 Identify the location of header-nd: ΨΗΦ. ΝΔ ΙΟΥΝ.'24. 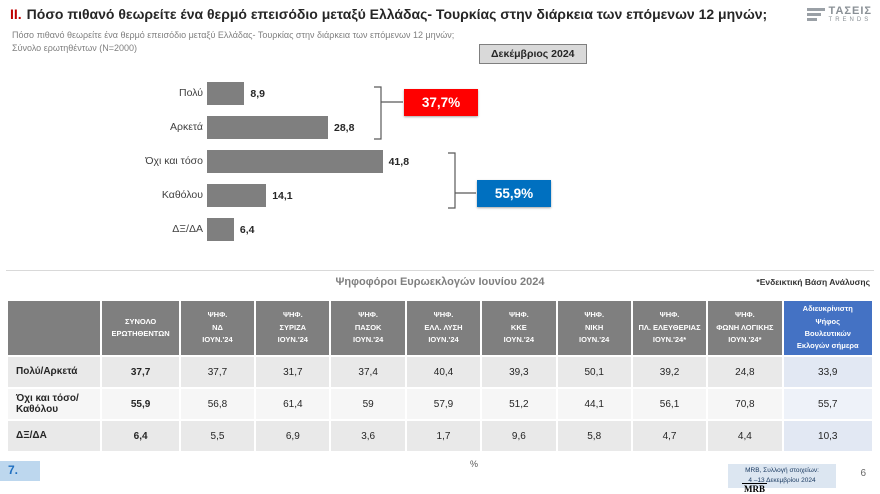
(217, 328).